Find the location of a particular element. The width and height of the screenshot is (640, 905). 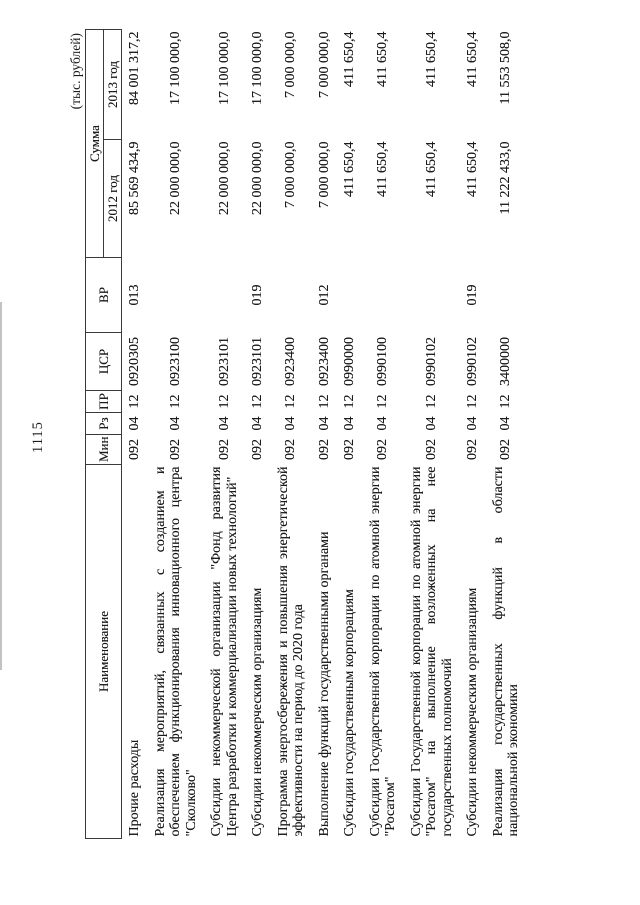

cell-csr: 0990000 is located at coordinates (349, 361).